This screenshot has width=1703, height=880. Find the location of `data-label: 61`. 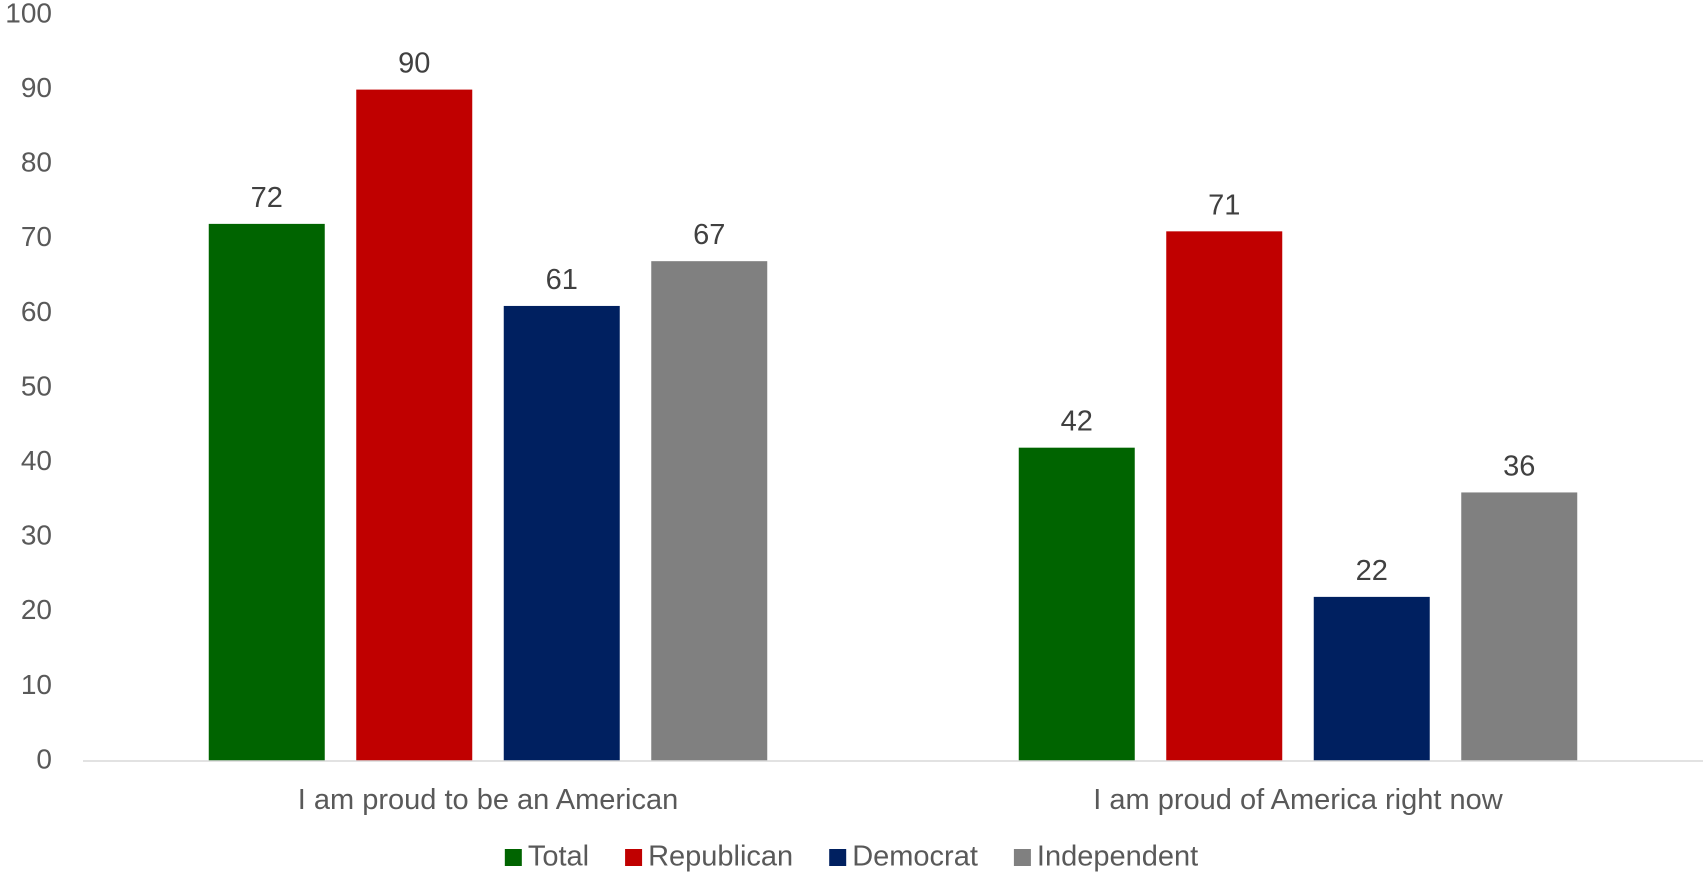

data-label: 61 is located at coordinates (562, 280).